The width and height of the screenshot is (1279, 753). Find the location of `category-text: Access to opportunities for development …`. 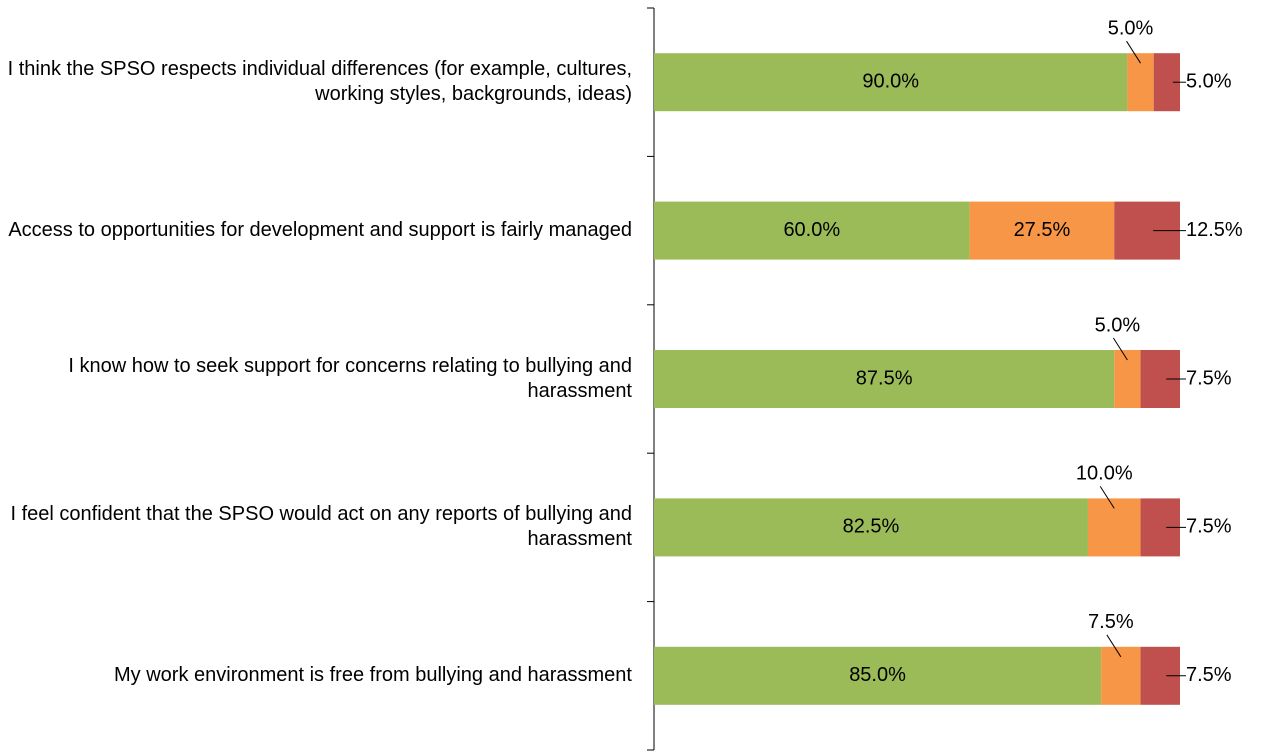

category-text: Access to opportunities for development … is located at coordinates (320, 230).